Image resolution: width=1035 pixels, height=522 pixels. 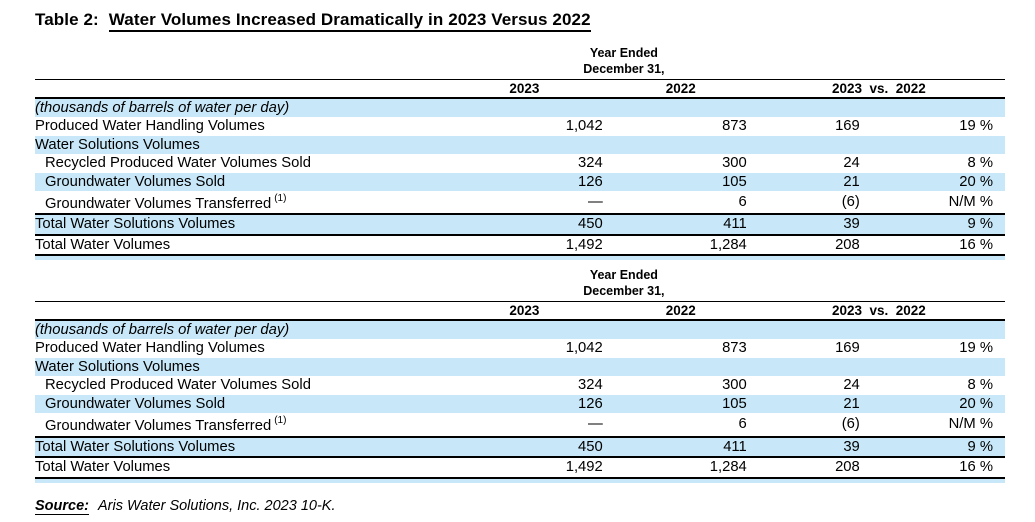 What do you see at coordinates (178, 385) in the screenshot?
I see `row-label: Recycled Produced Water Volumes Sold` at bounding box center [178, 385].